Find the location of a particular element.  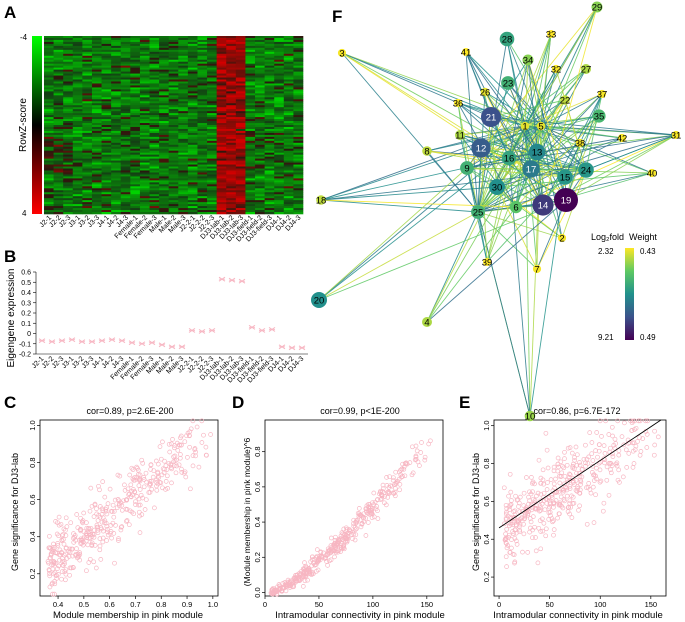

network-node-label: 41 is located at coordinates (466, 53).